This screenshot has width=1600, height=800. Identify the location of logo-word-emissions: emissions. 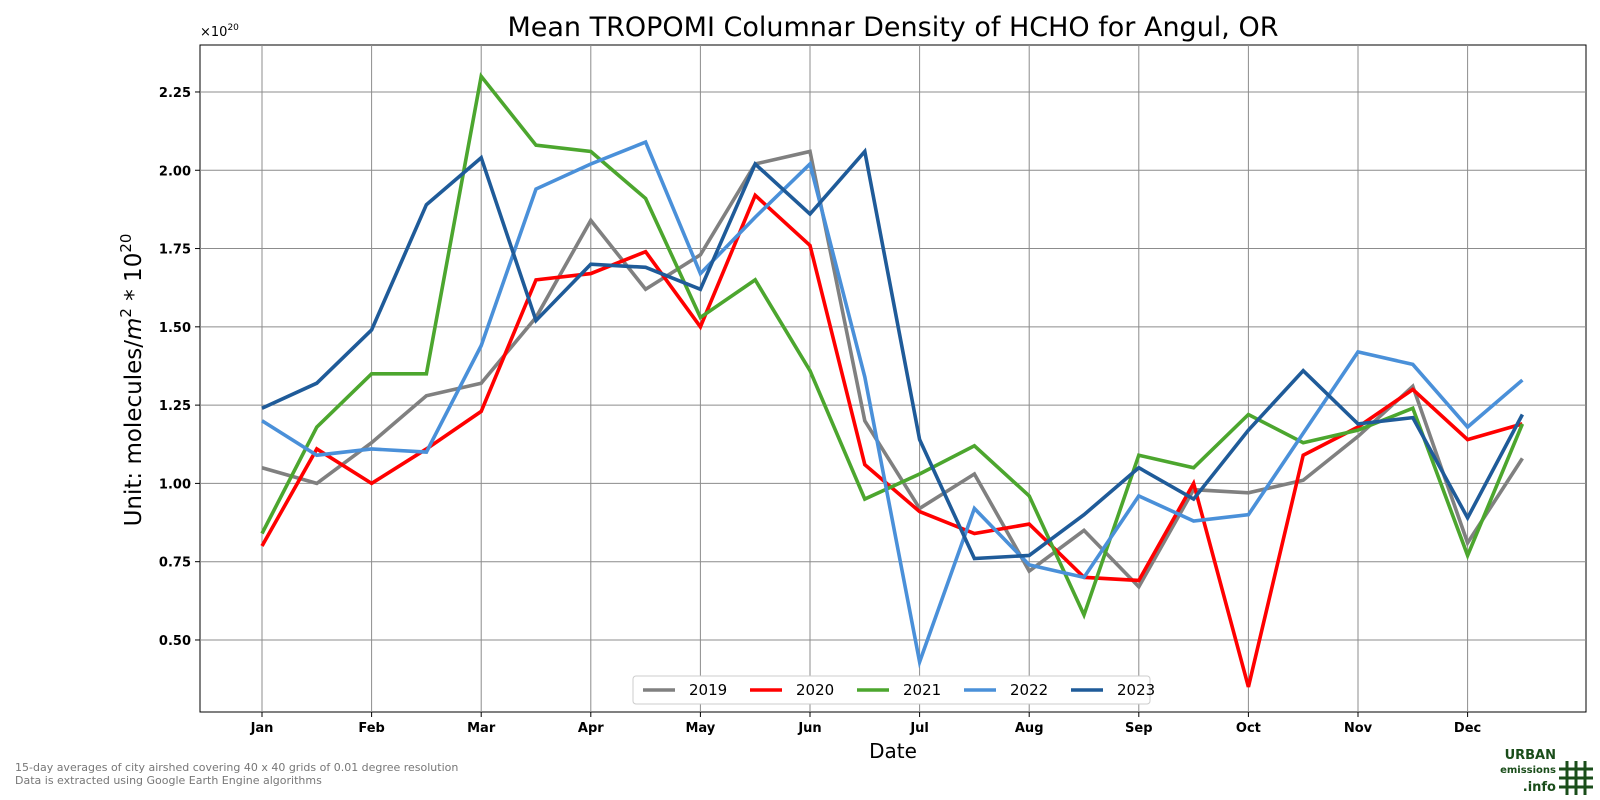
(1528, 770).